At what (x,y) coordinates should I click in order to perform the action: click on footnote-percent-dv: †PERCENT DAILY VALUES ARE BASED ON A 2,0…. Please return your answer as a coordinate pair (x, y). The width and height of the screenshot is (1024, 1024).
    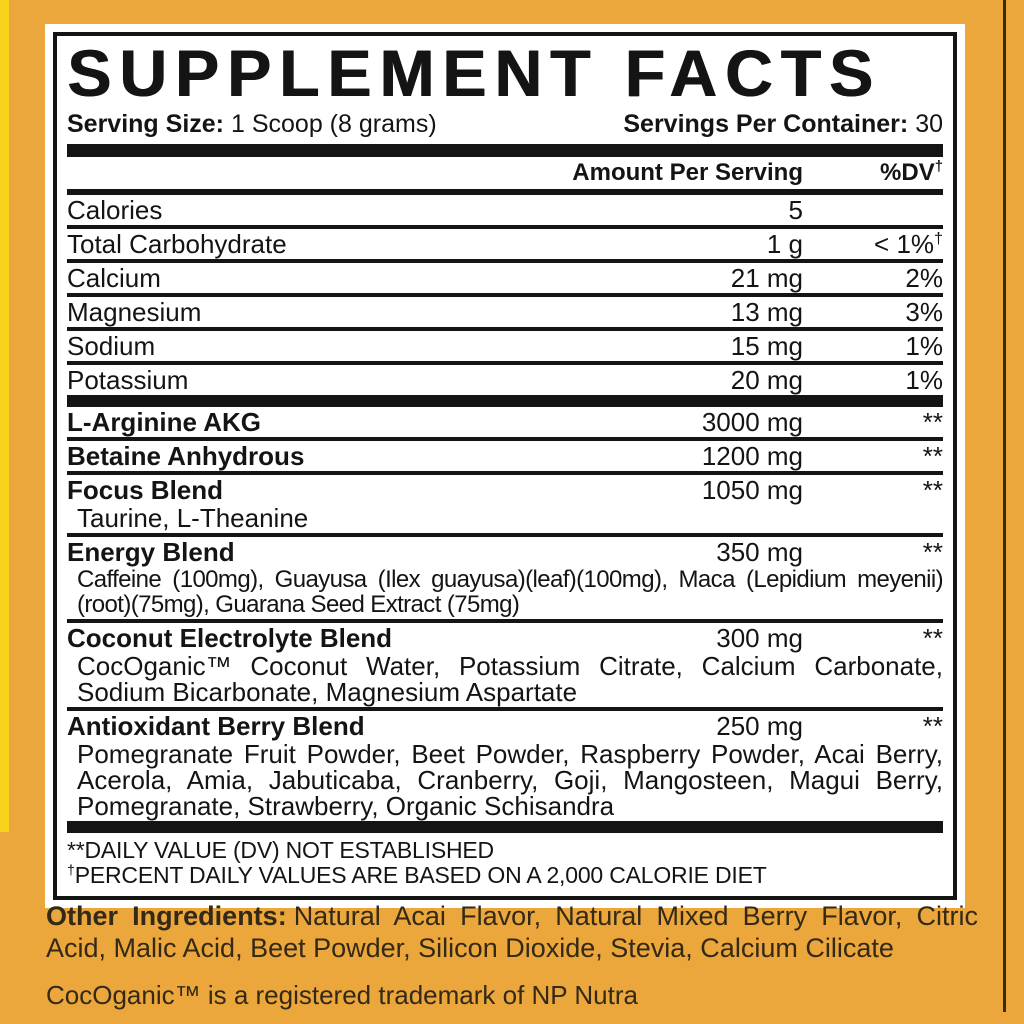
    Looking at the image, I should click on (417, 875).